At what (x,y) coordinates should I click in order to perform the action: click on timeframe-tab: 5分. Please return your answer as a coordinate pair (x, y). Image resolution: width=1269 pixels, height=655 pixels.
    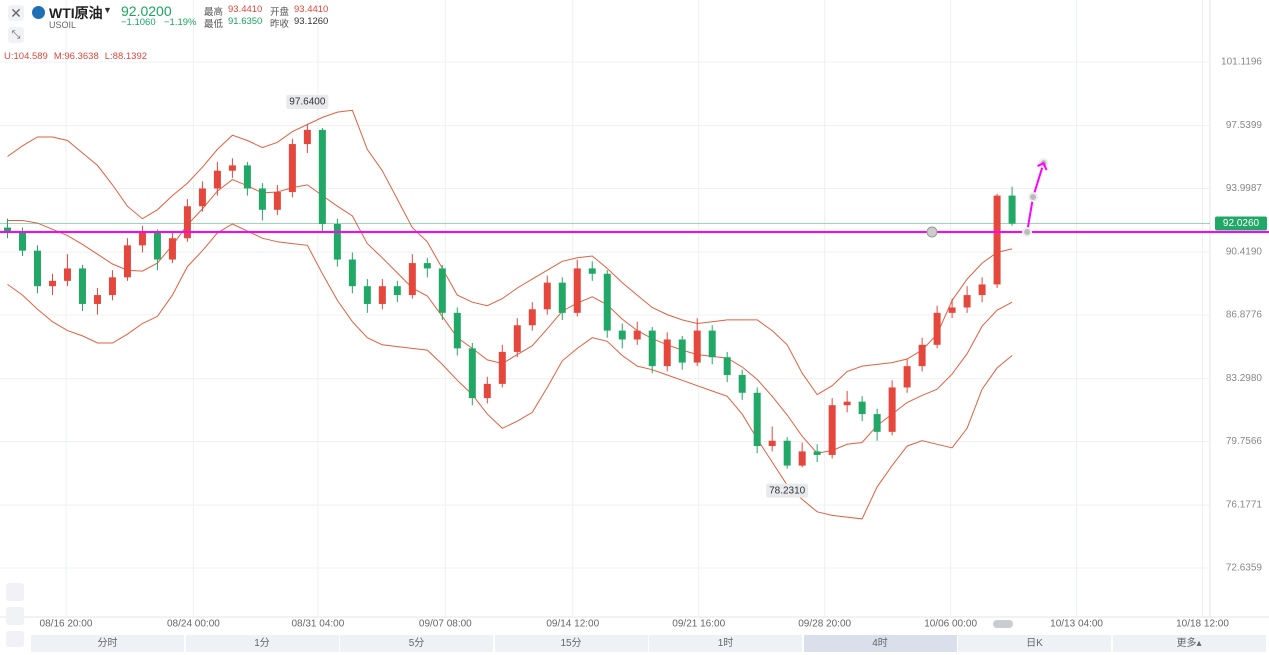
    Looking at the image, I should click on (416, 643).